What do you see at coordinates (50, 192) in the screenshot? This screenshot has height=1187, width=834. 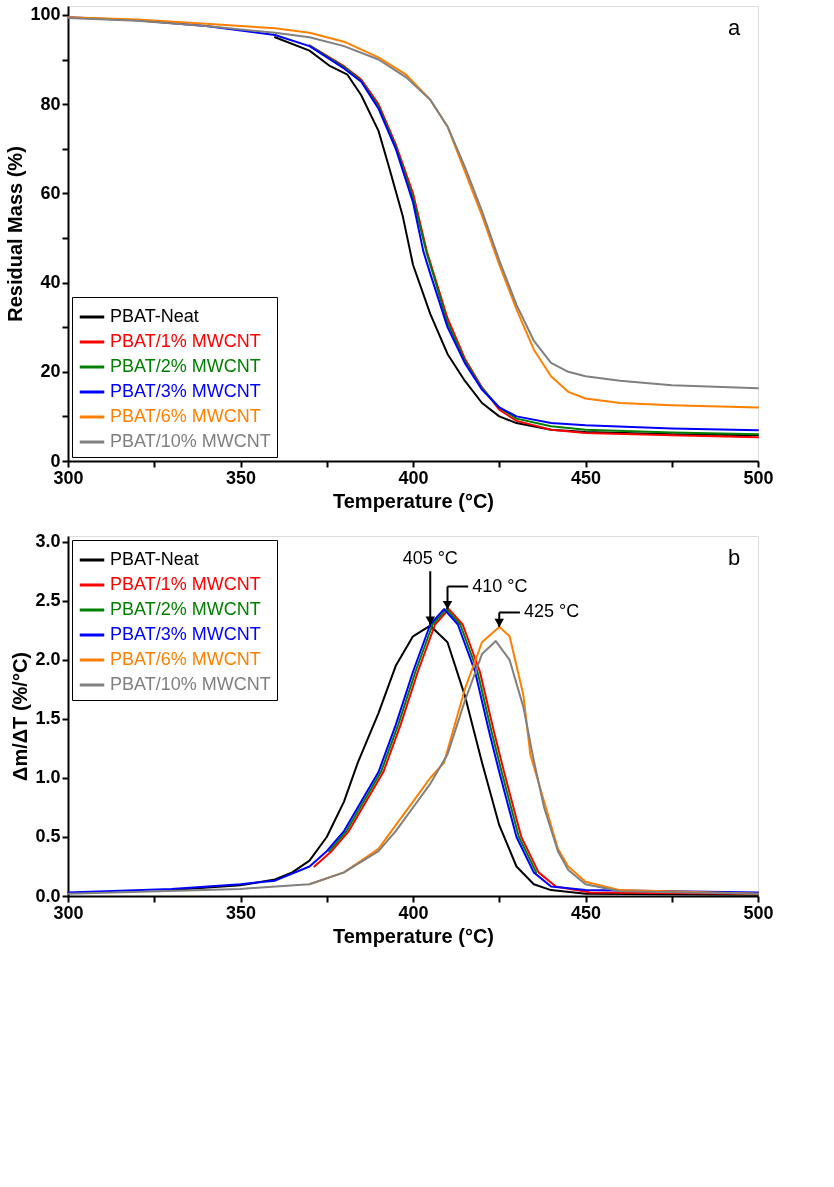 I see `y-tick-label: 60` at bounding box center [50, 192].